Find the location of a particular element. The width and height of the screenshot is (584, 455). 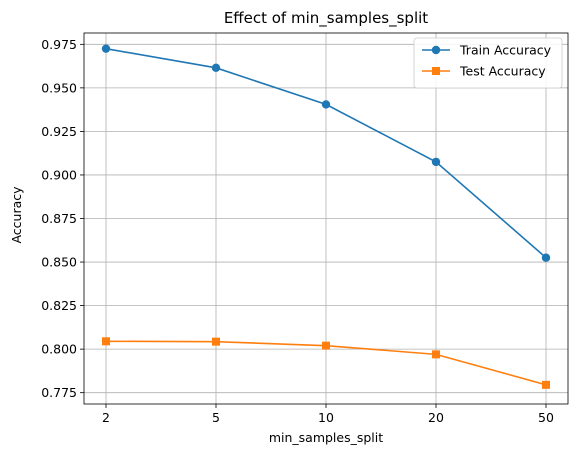

y-tick-label: 0.775 is located at coordinates (59, 392).